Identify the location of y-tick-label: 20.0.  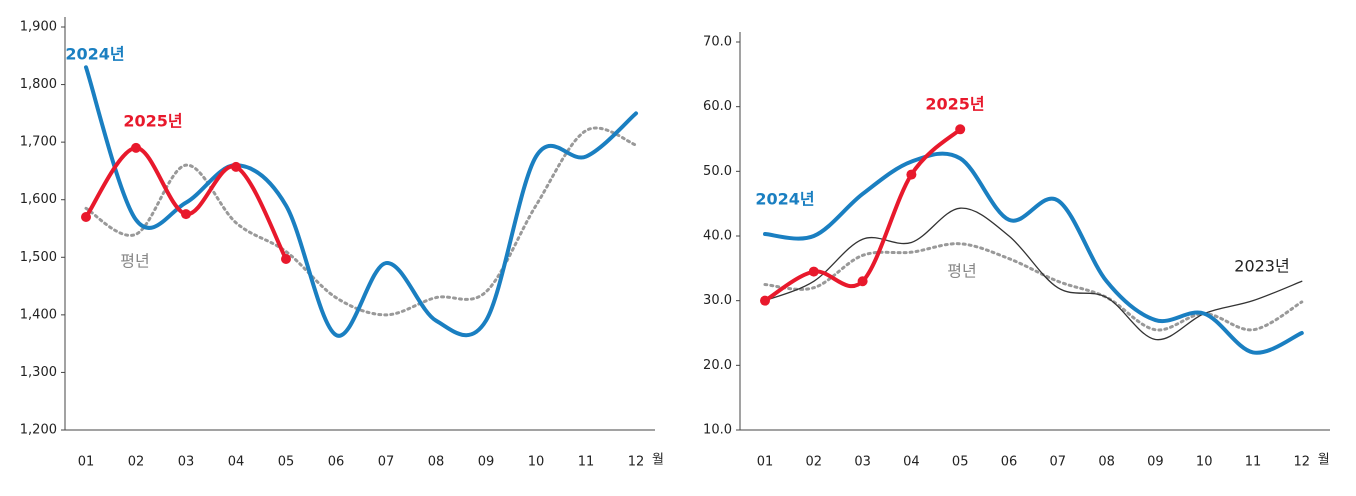
(717, 365).